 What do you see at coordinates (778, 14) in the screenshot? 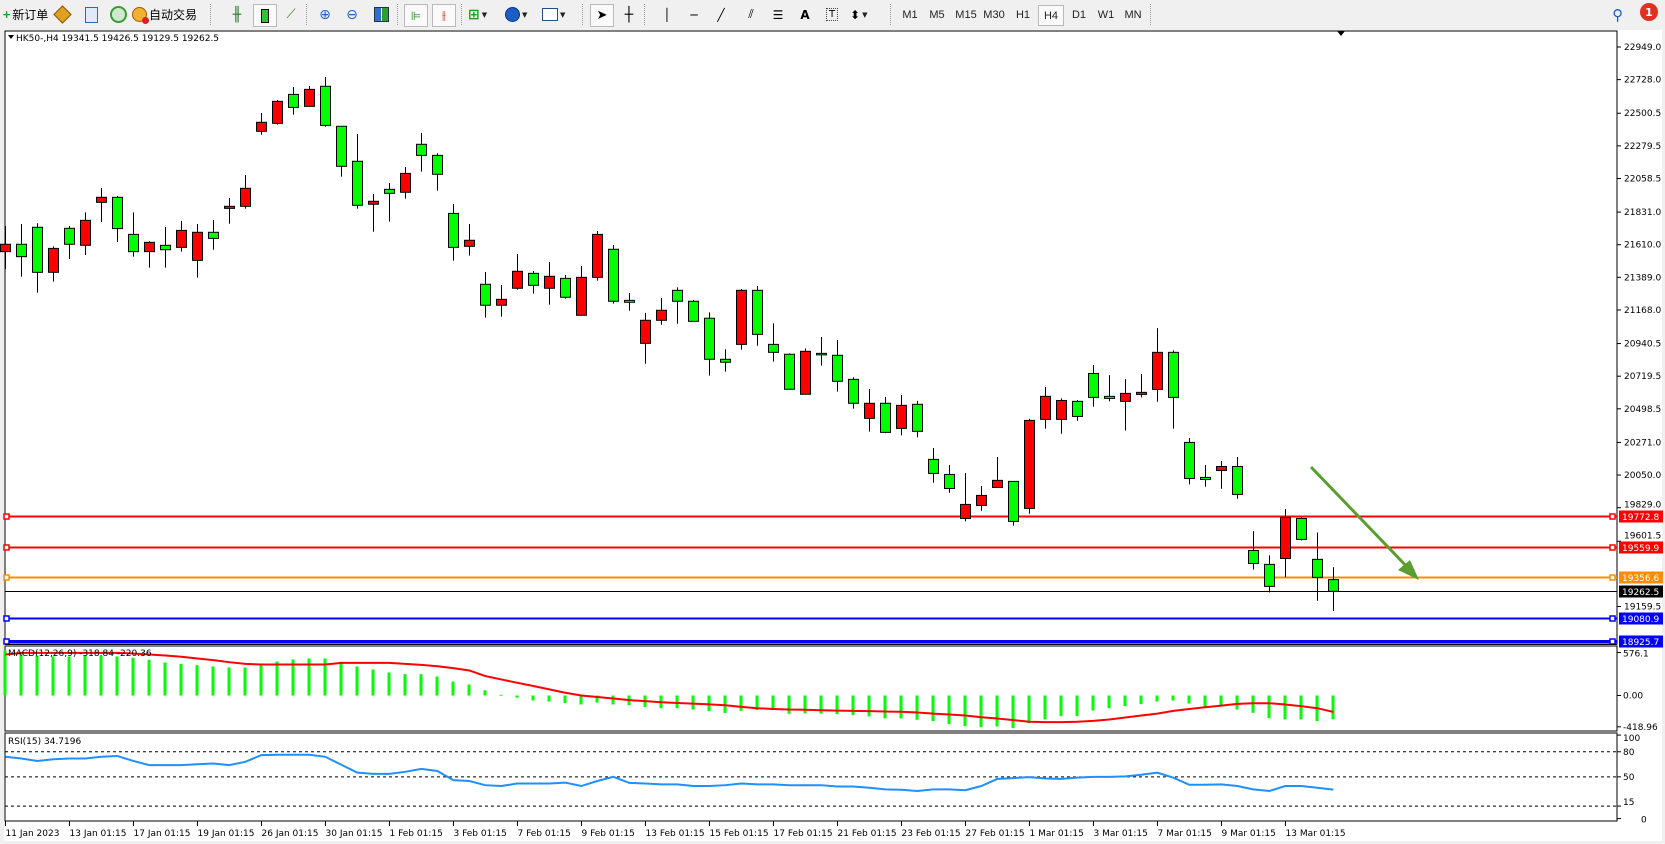
I see `fibonacci-button: ☰` at bounding box center [778, 14].